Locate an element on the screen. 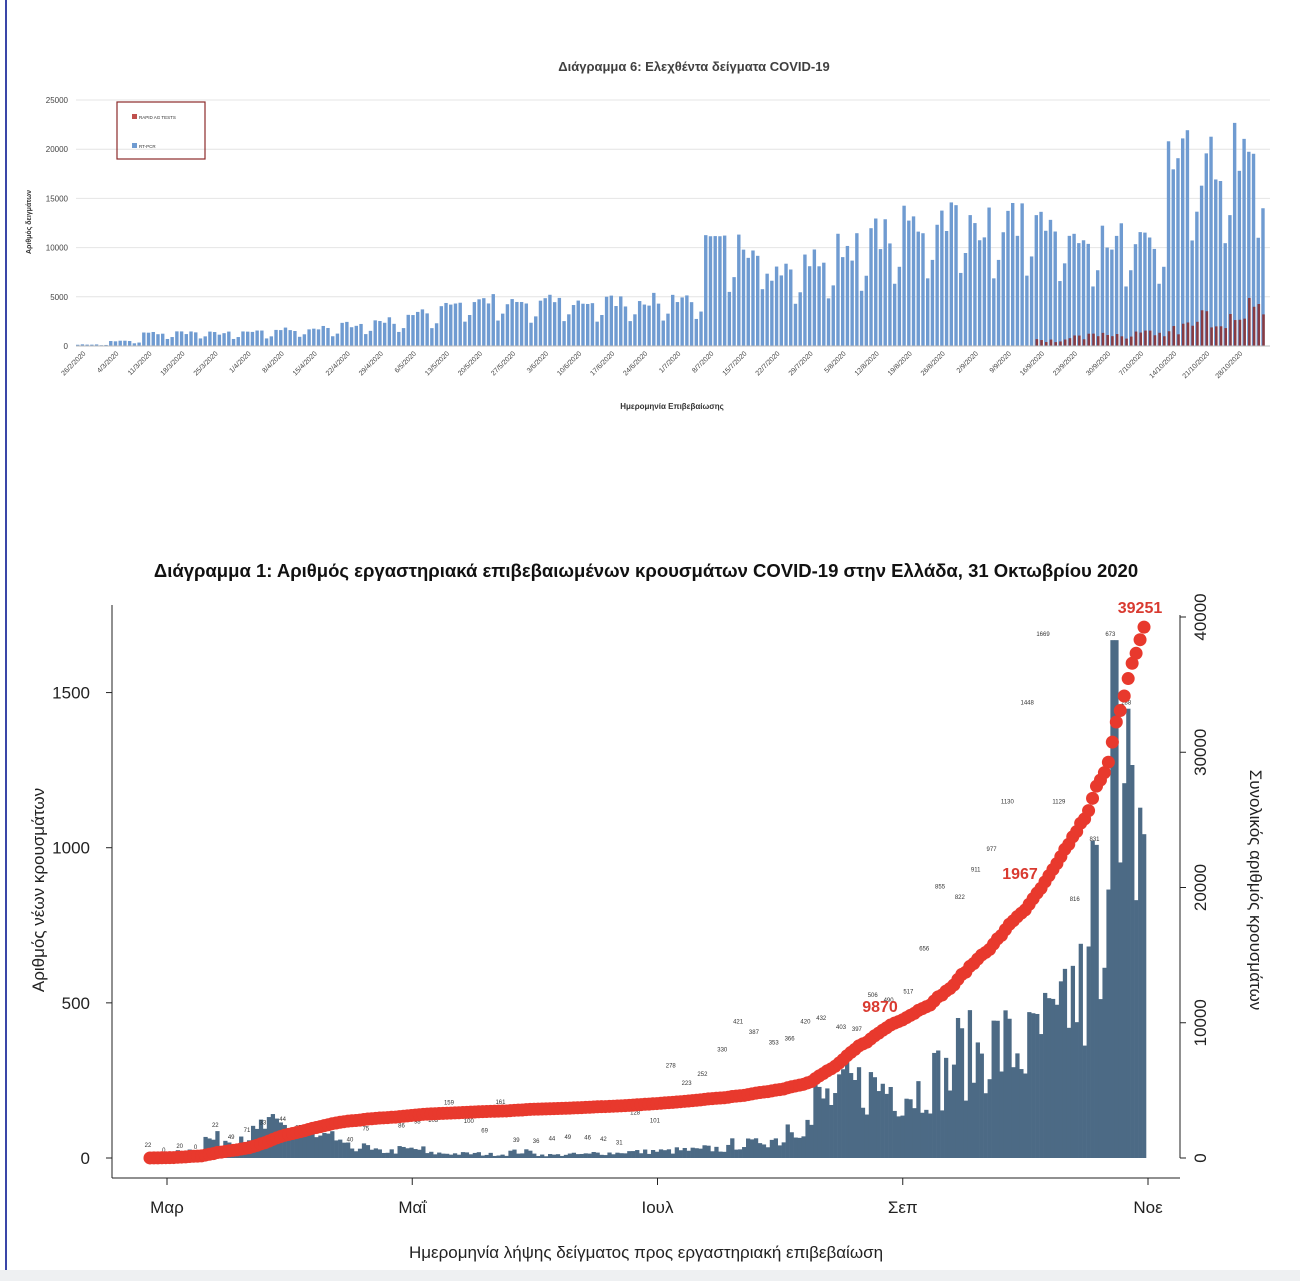 This screenshot has width=1300, height=1281. tests-x-tick-label: 30/9/2020 is located at coordinates (1098, 363).